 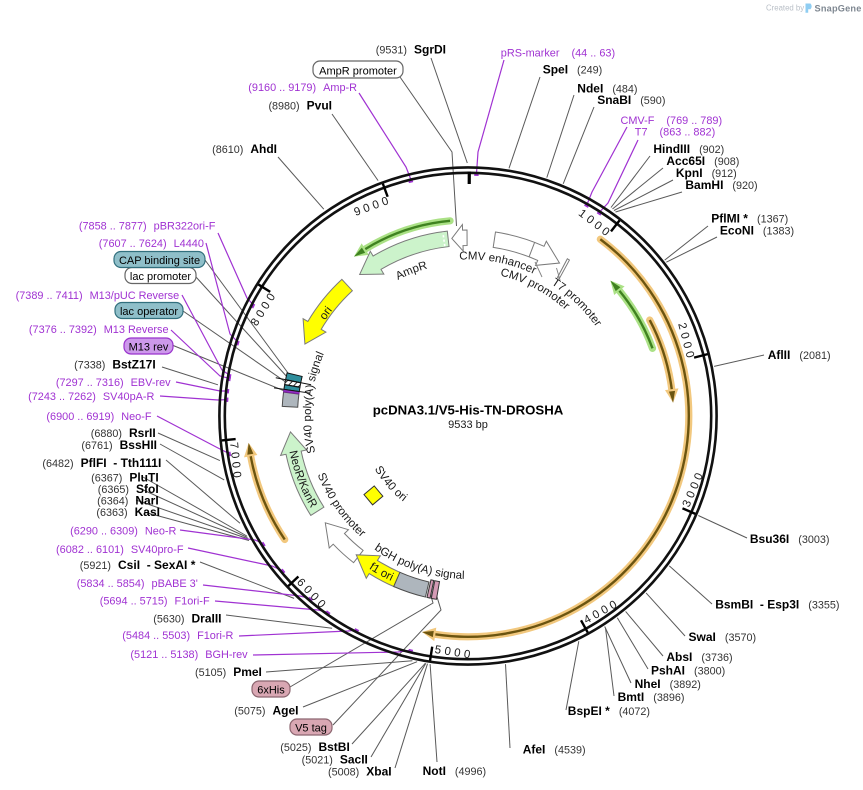 I want to click on svg-text: (6761)BssHII, so click(x=119, y=445).